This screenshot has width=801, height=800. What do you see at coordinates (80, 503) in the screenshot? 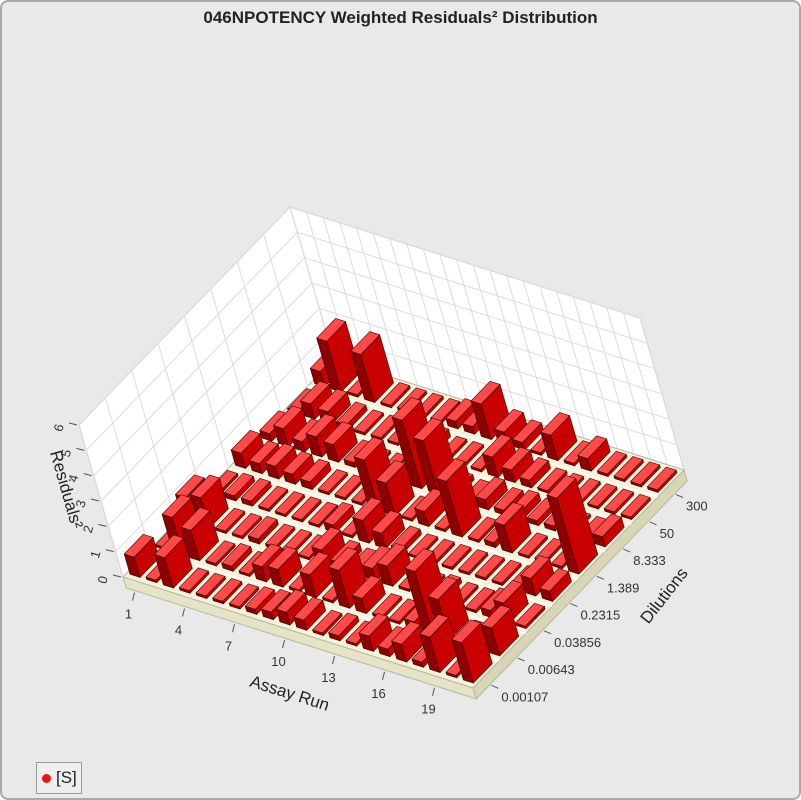
I see `z-tick-label: 3` at bounding box center [80, 503].